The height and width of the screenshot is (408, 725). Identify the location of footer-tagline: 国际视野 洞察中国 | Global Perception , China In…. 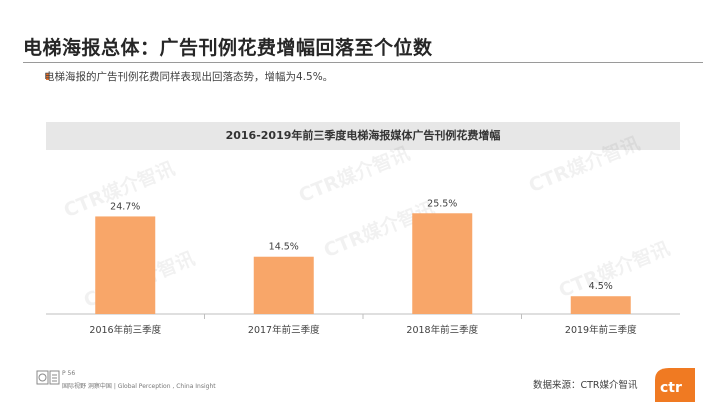
(139, 386).